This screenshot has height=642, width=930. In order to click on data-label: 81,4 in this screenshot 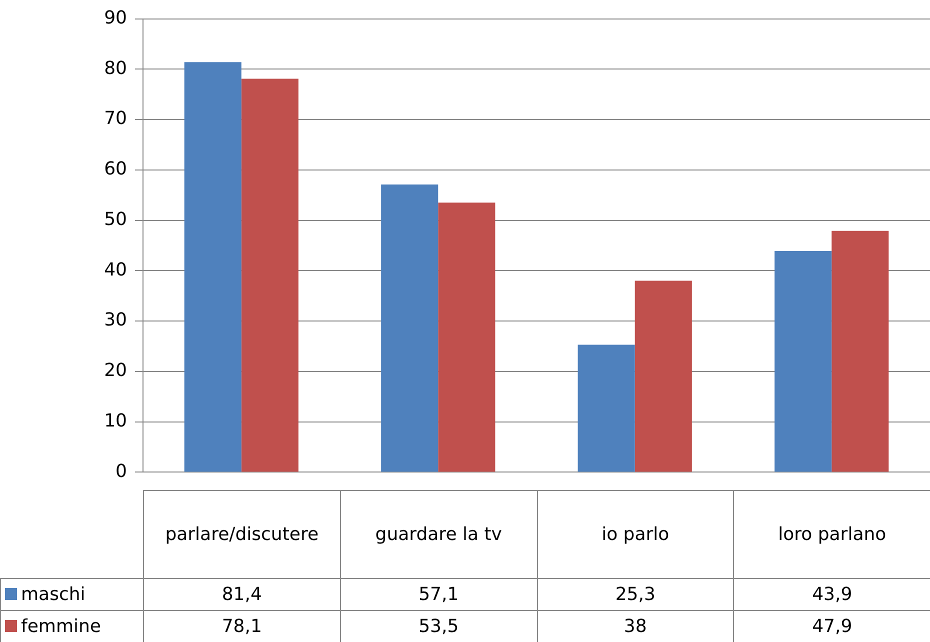, I will do `click(242, 594)`.